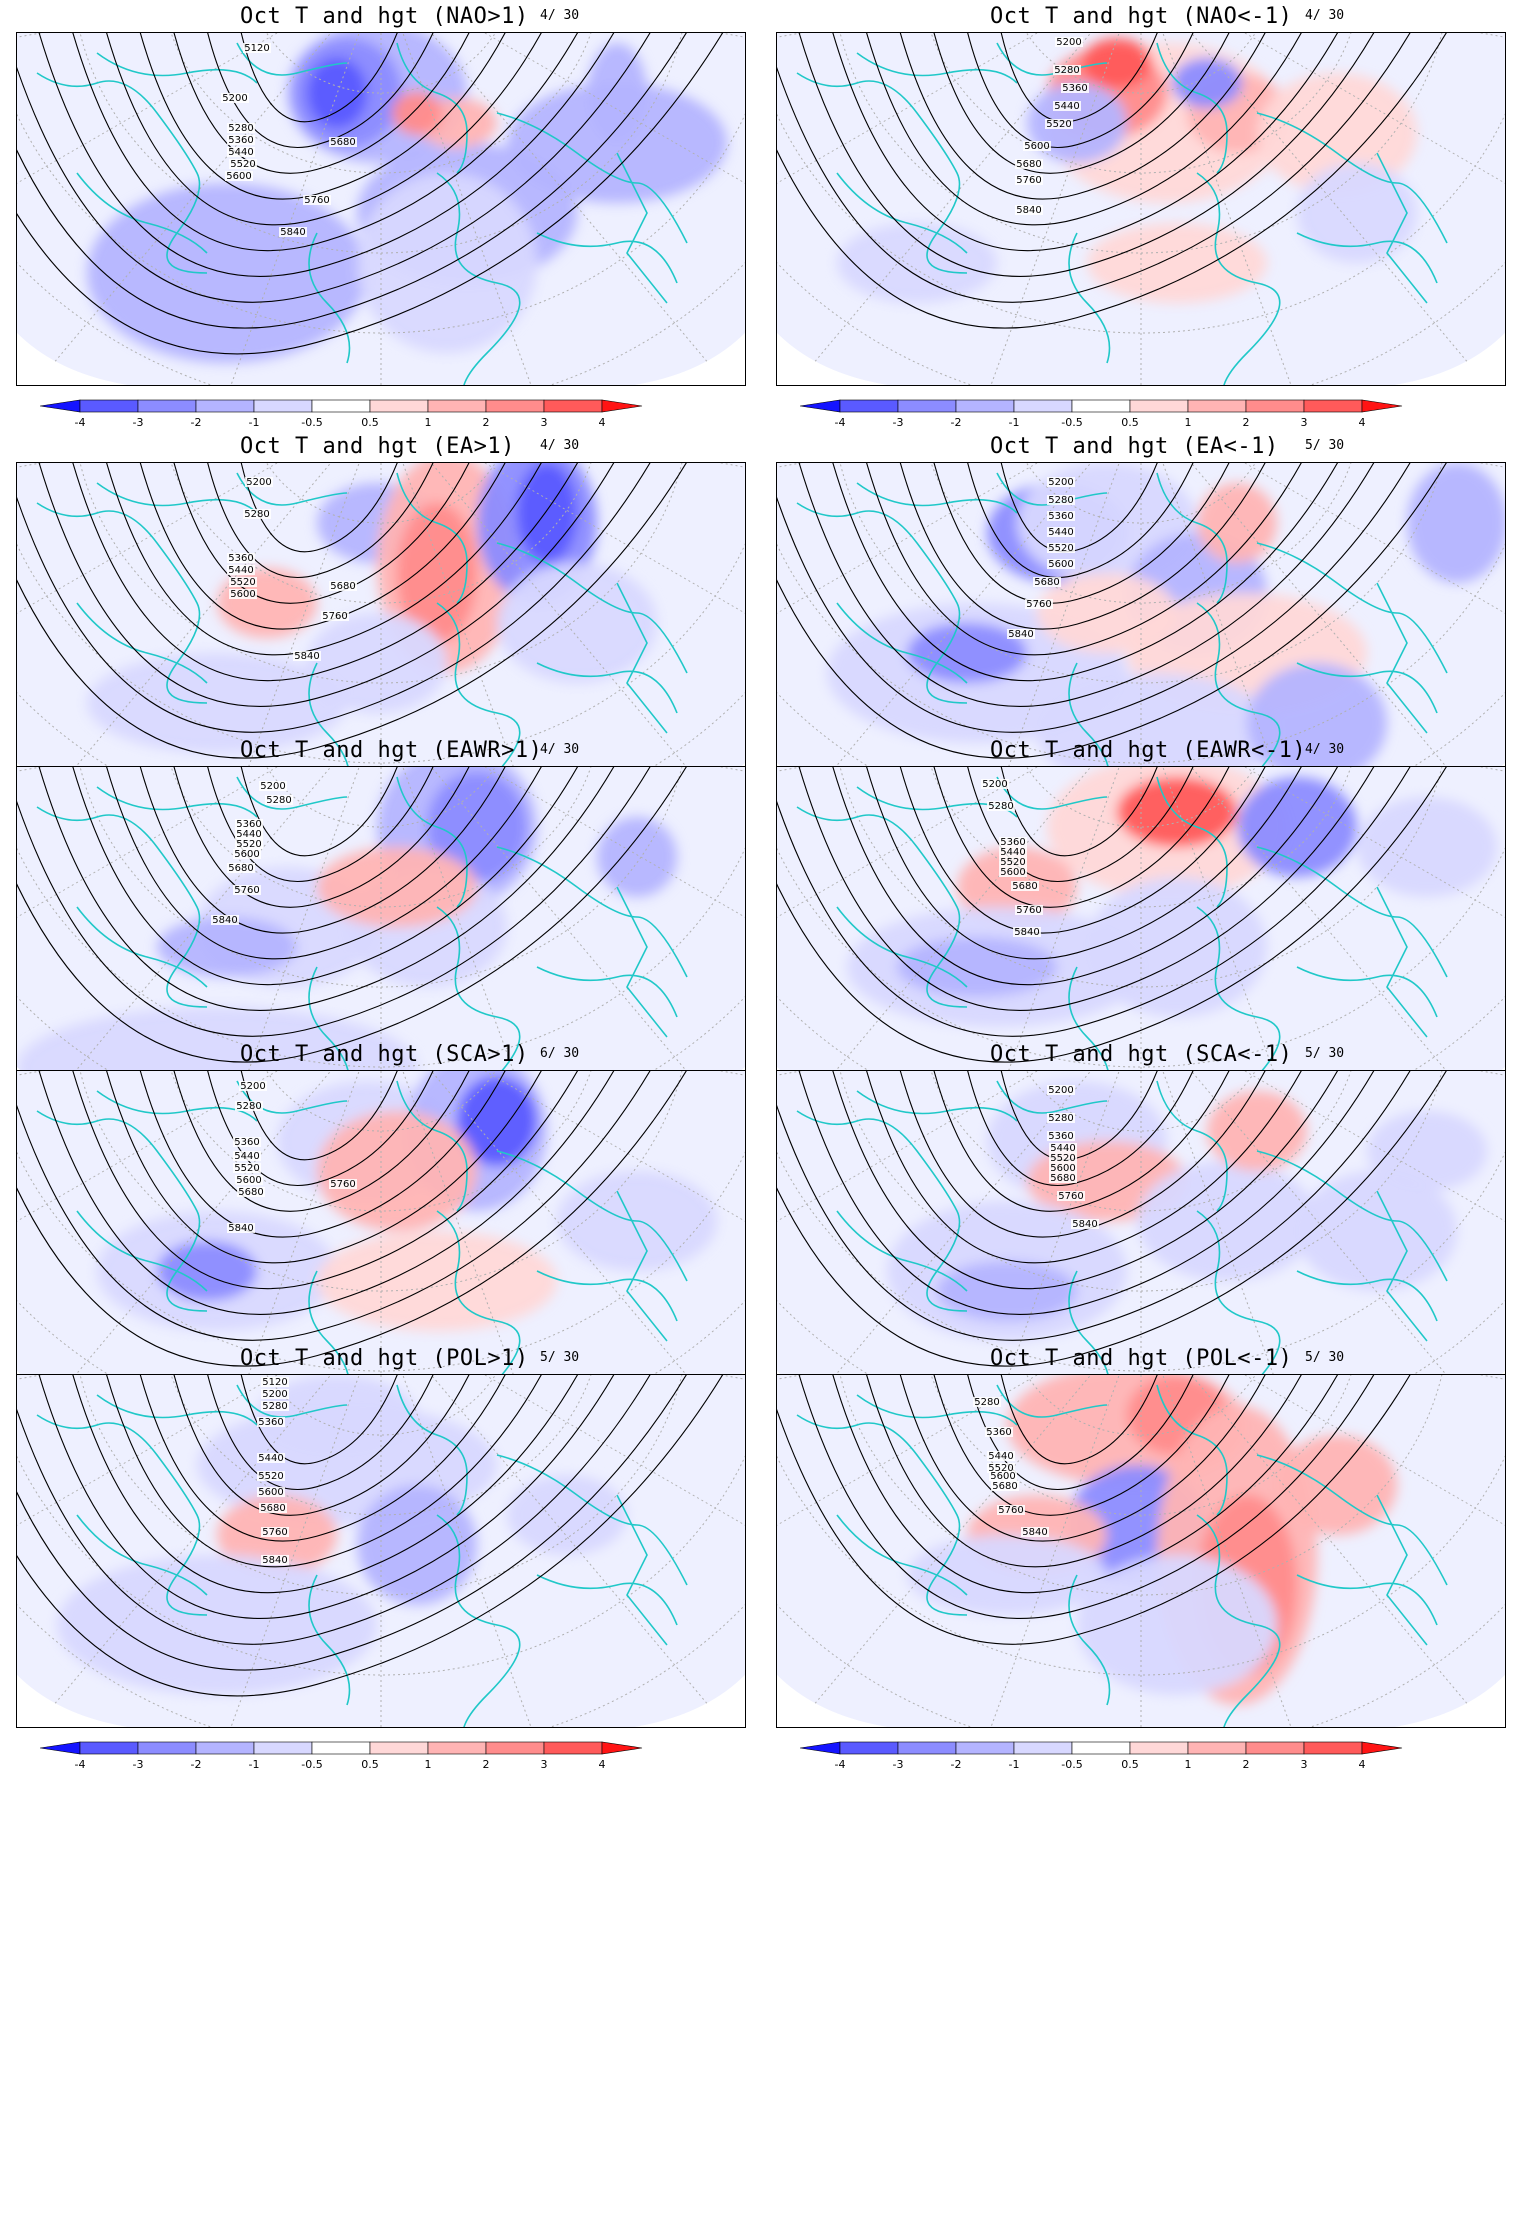  What do you see at coordinates (1188, 1764) in the screenshot?
I see `colorbar-tick-label: 1` at bounding box center [1188, 1764].